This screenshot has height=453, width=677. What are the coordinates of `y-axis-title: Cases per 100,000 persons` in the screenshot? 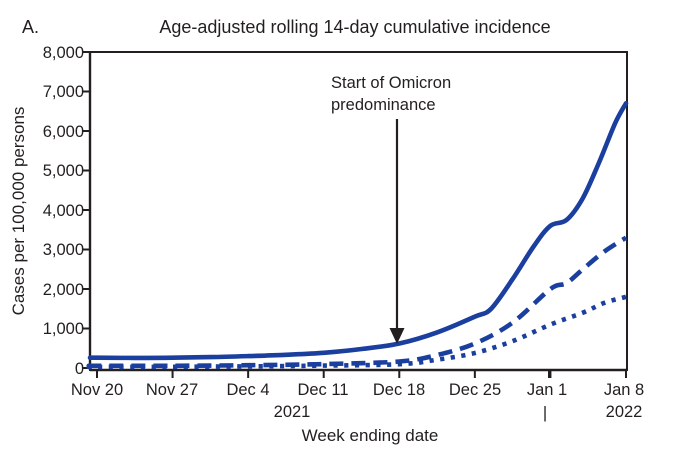 It's located at (18, 211).